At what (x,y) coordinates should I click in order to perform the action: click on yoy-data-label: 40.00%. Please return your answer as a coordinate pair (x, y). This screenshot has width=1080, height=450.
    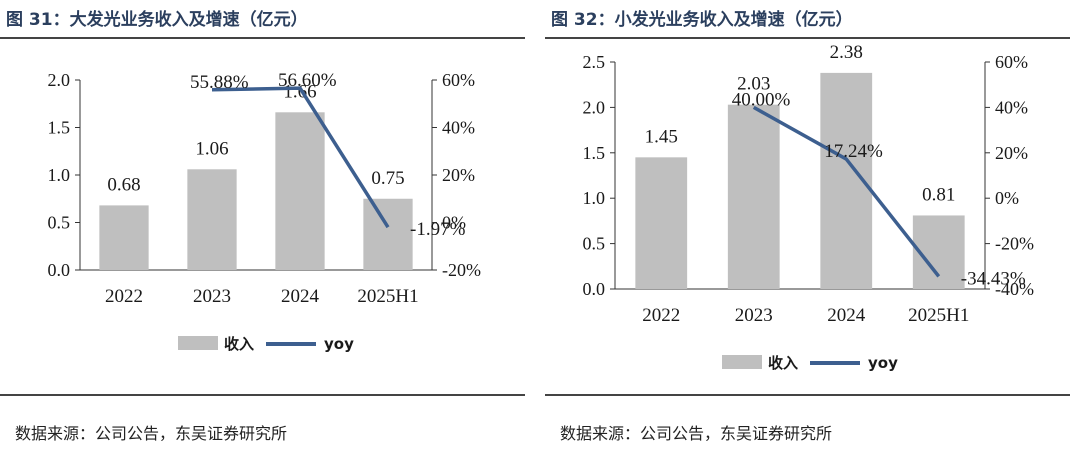
    Looking at the image, I should click on (761, 99).